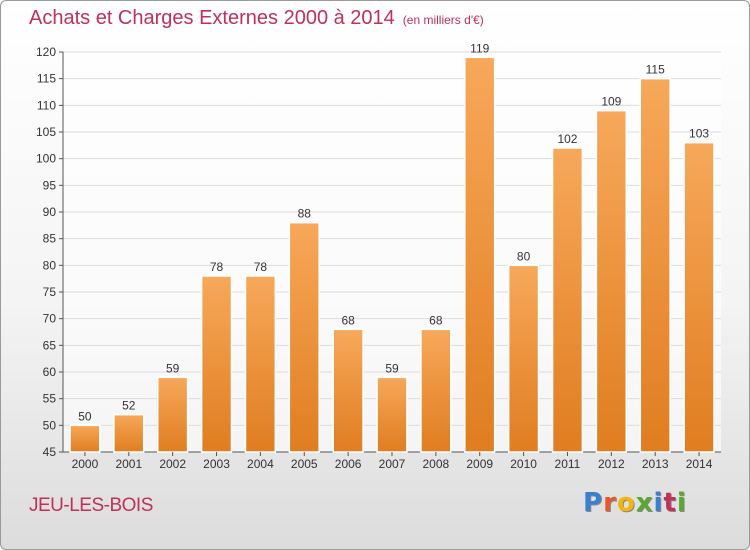 The height and width of the screenshot is (550, 750). What do you see at coordinates (304, 464) in the screenshot?
I see `x-tick-label: 2005` at bounding box center [304, 464].